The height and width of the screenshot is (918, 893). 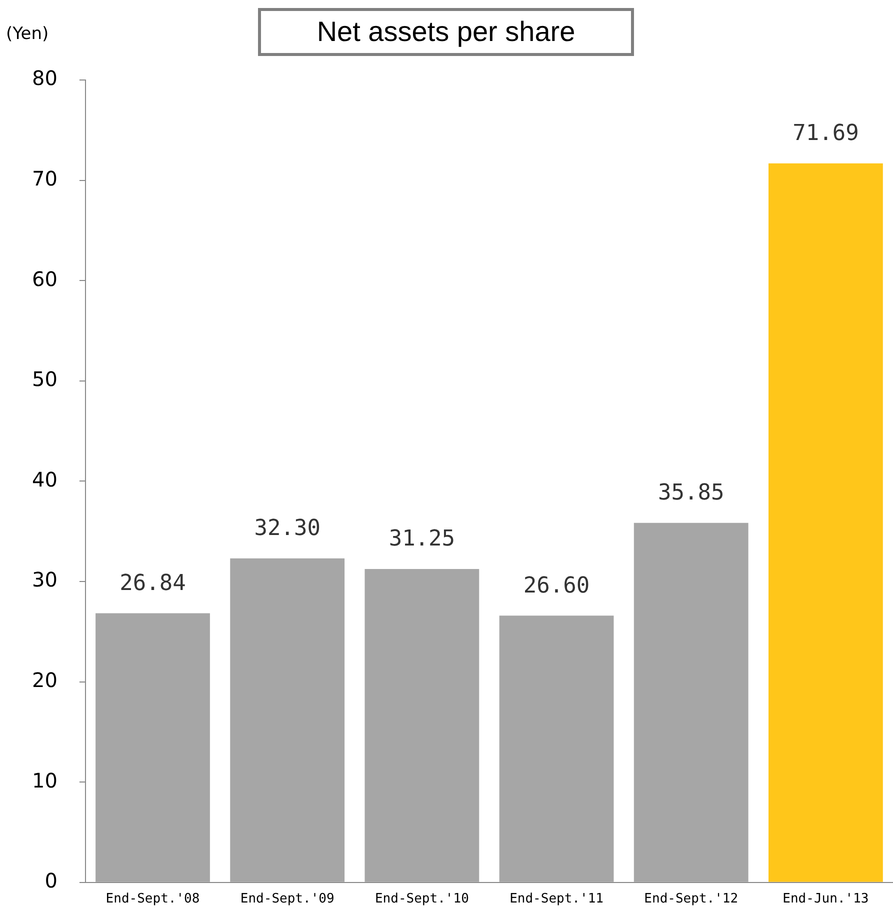 I want to click on y-tick-label: 70, so click(x=45, y=178).